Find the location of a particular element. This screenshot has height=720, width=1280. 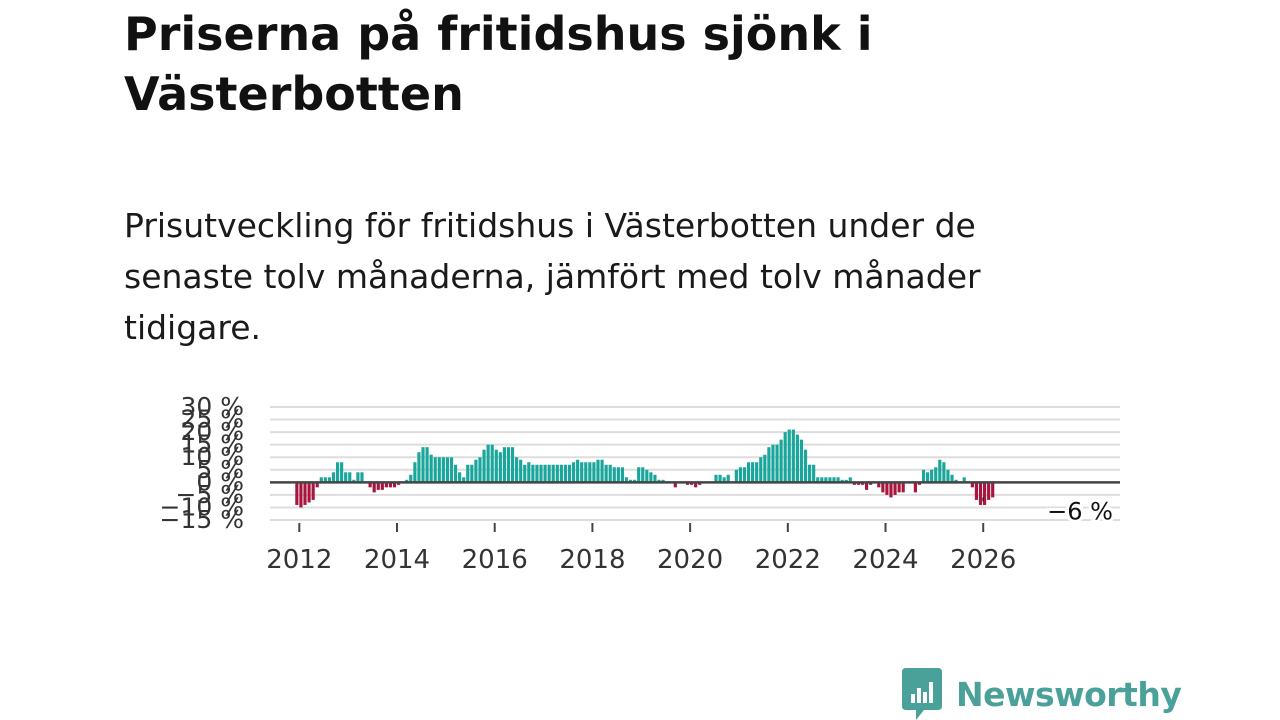

y-tick-label: −5 % is located at coordinates (209, 494).